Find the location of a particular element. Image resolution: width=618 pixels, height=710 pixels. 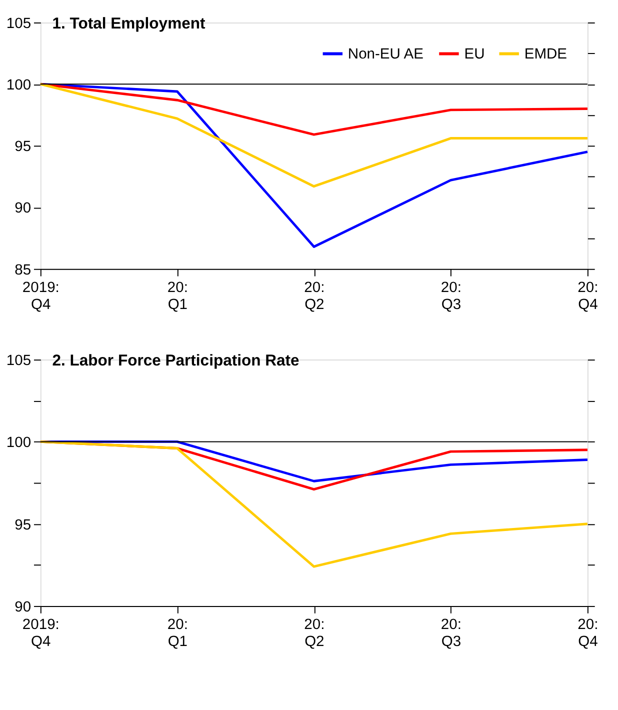

legend-label: EU is located at coordinates (474, 54).